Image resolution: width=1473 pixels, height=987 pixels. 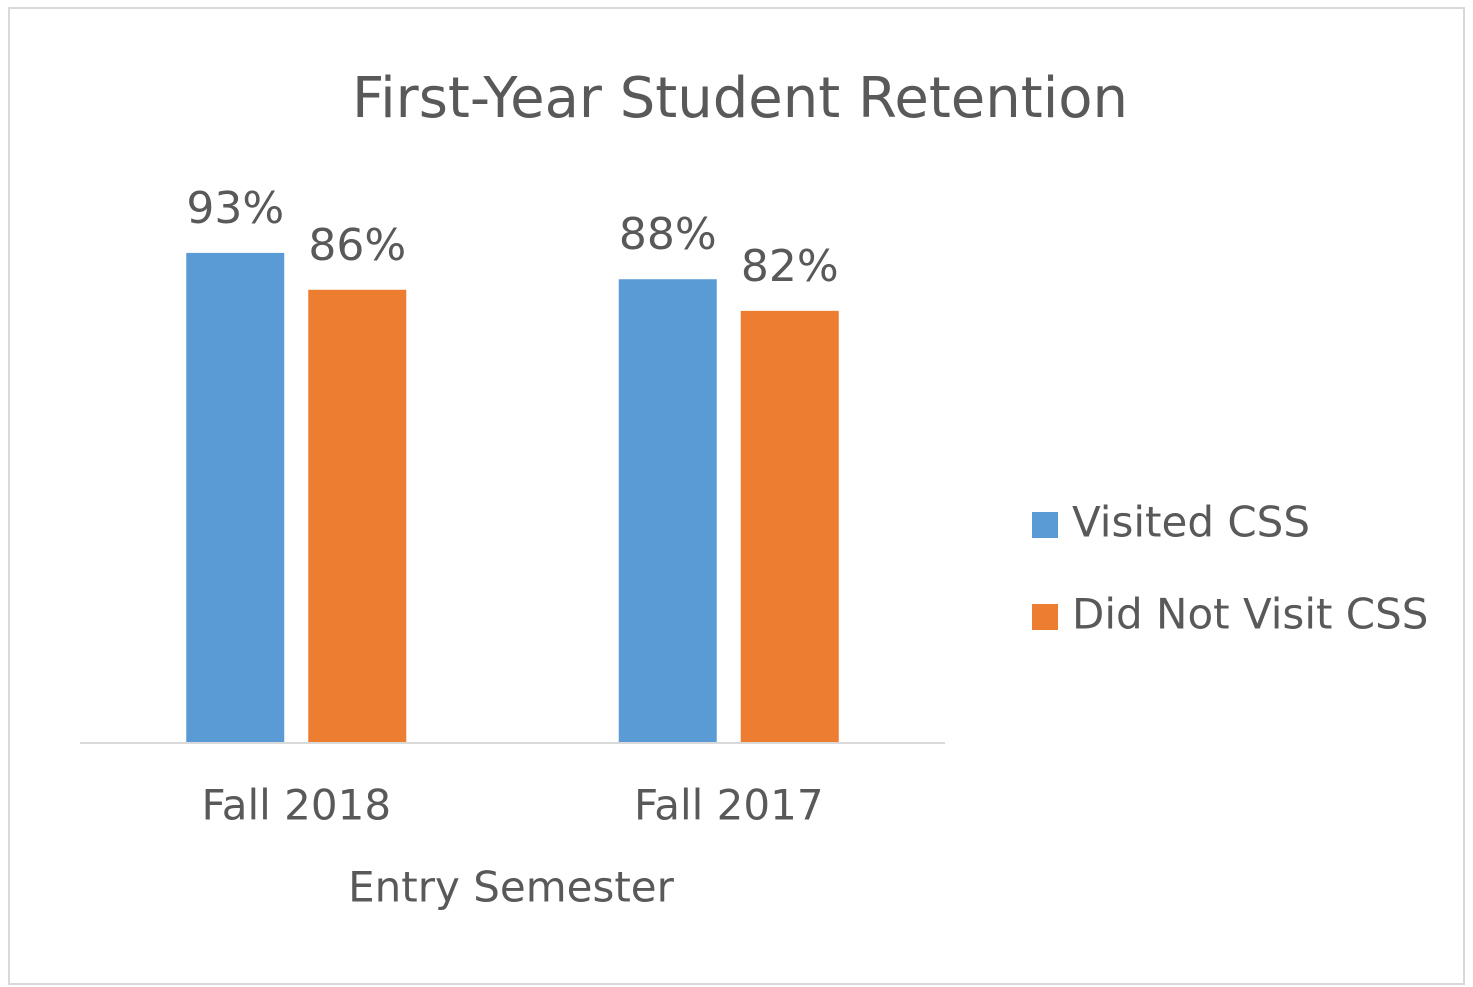 What do you see at coordinates (357, 245) in the screenshot?
I see `data-label: 86%` at bounding box center [357, 245].